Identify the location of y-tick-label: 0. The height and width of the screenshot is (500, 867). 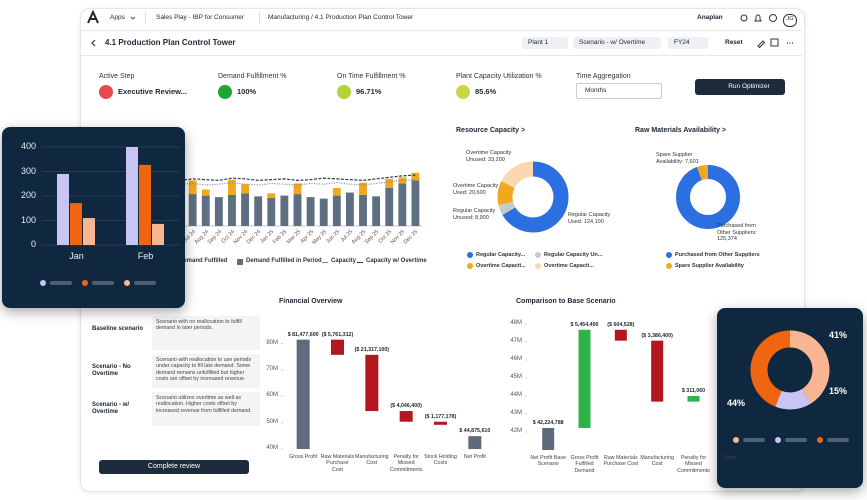
(33, 244).